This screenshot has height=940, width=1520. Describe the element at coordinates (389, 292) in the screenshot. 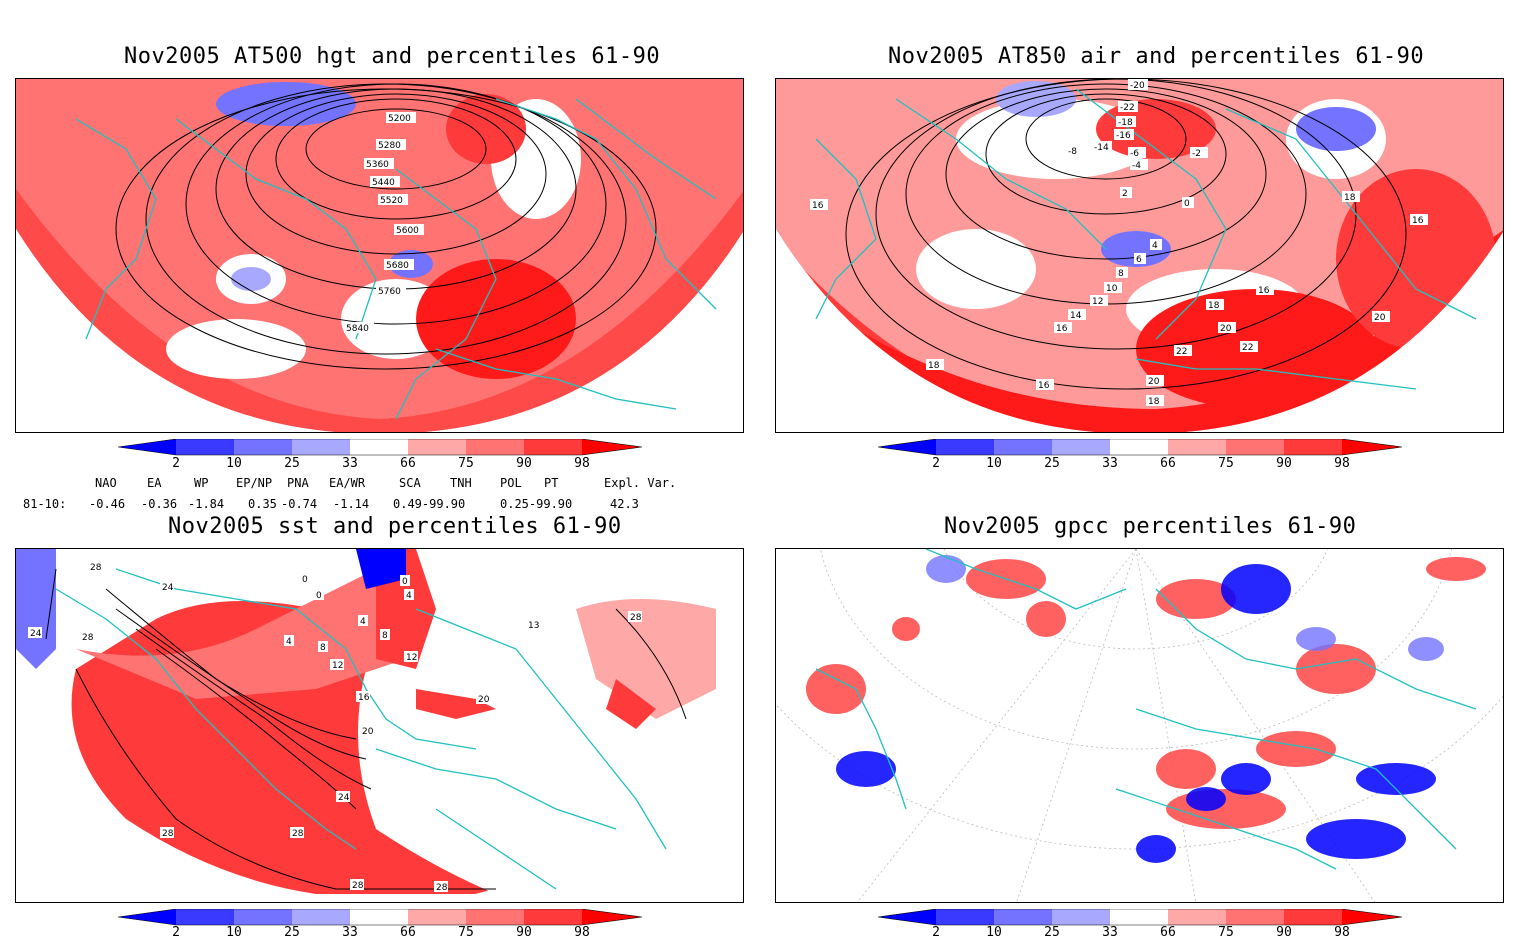

I see `contour-label-5760: 5760` at that location.